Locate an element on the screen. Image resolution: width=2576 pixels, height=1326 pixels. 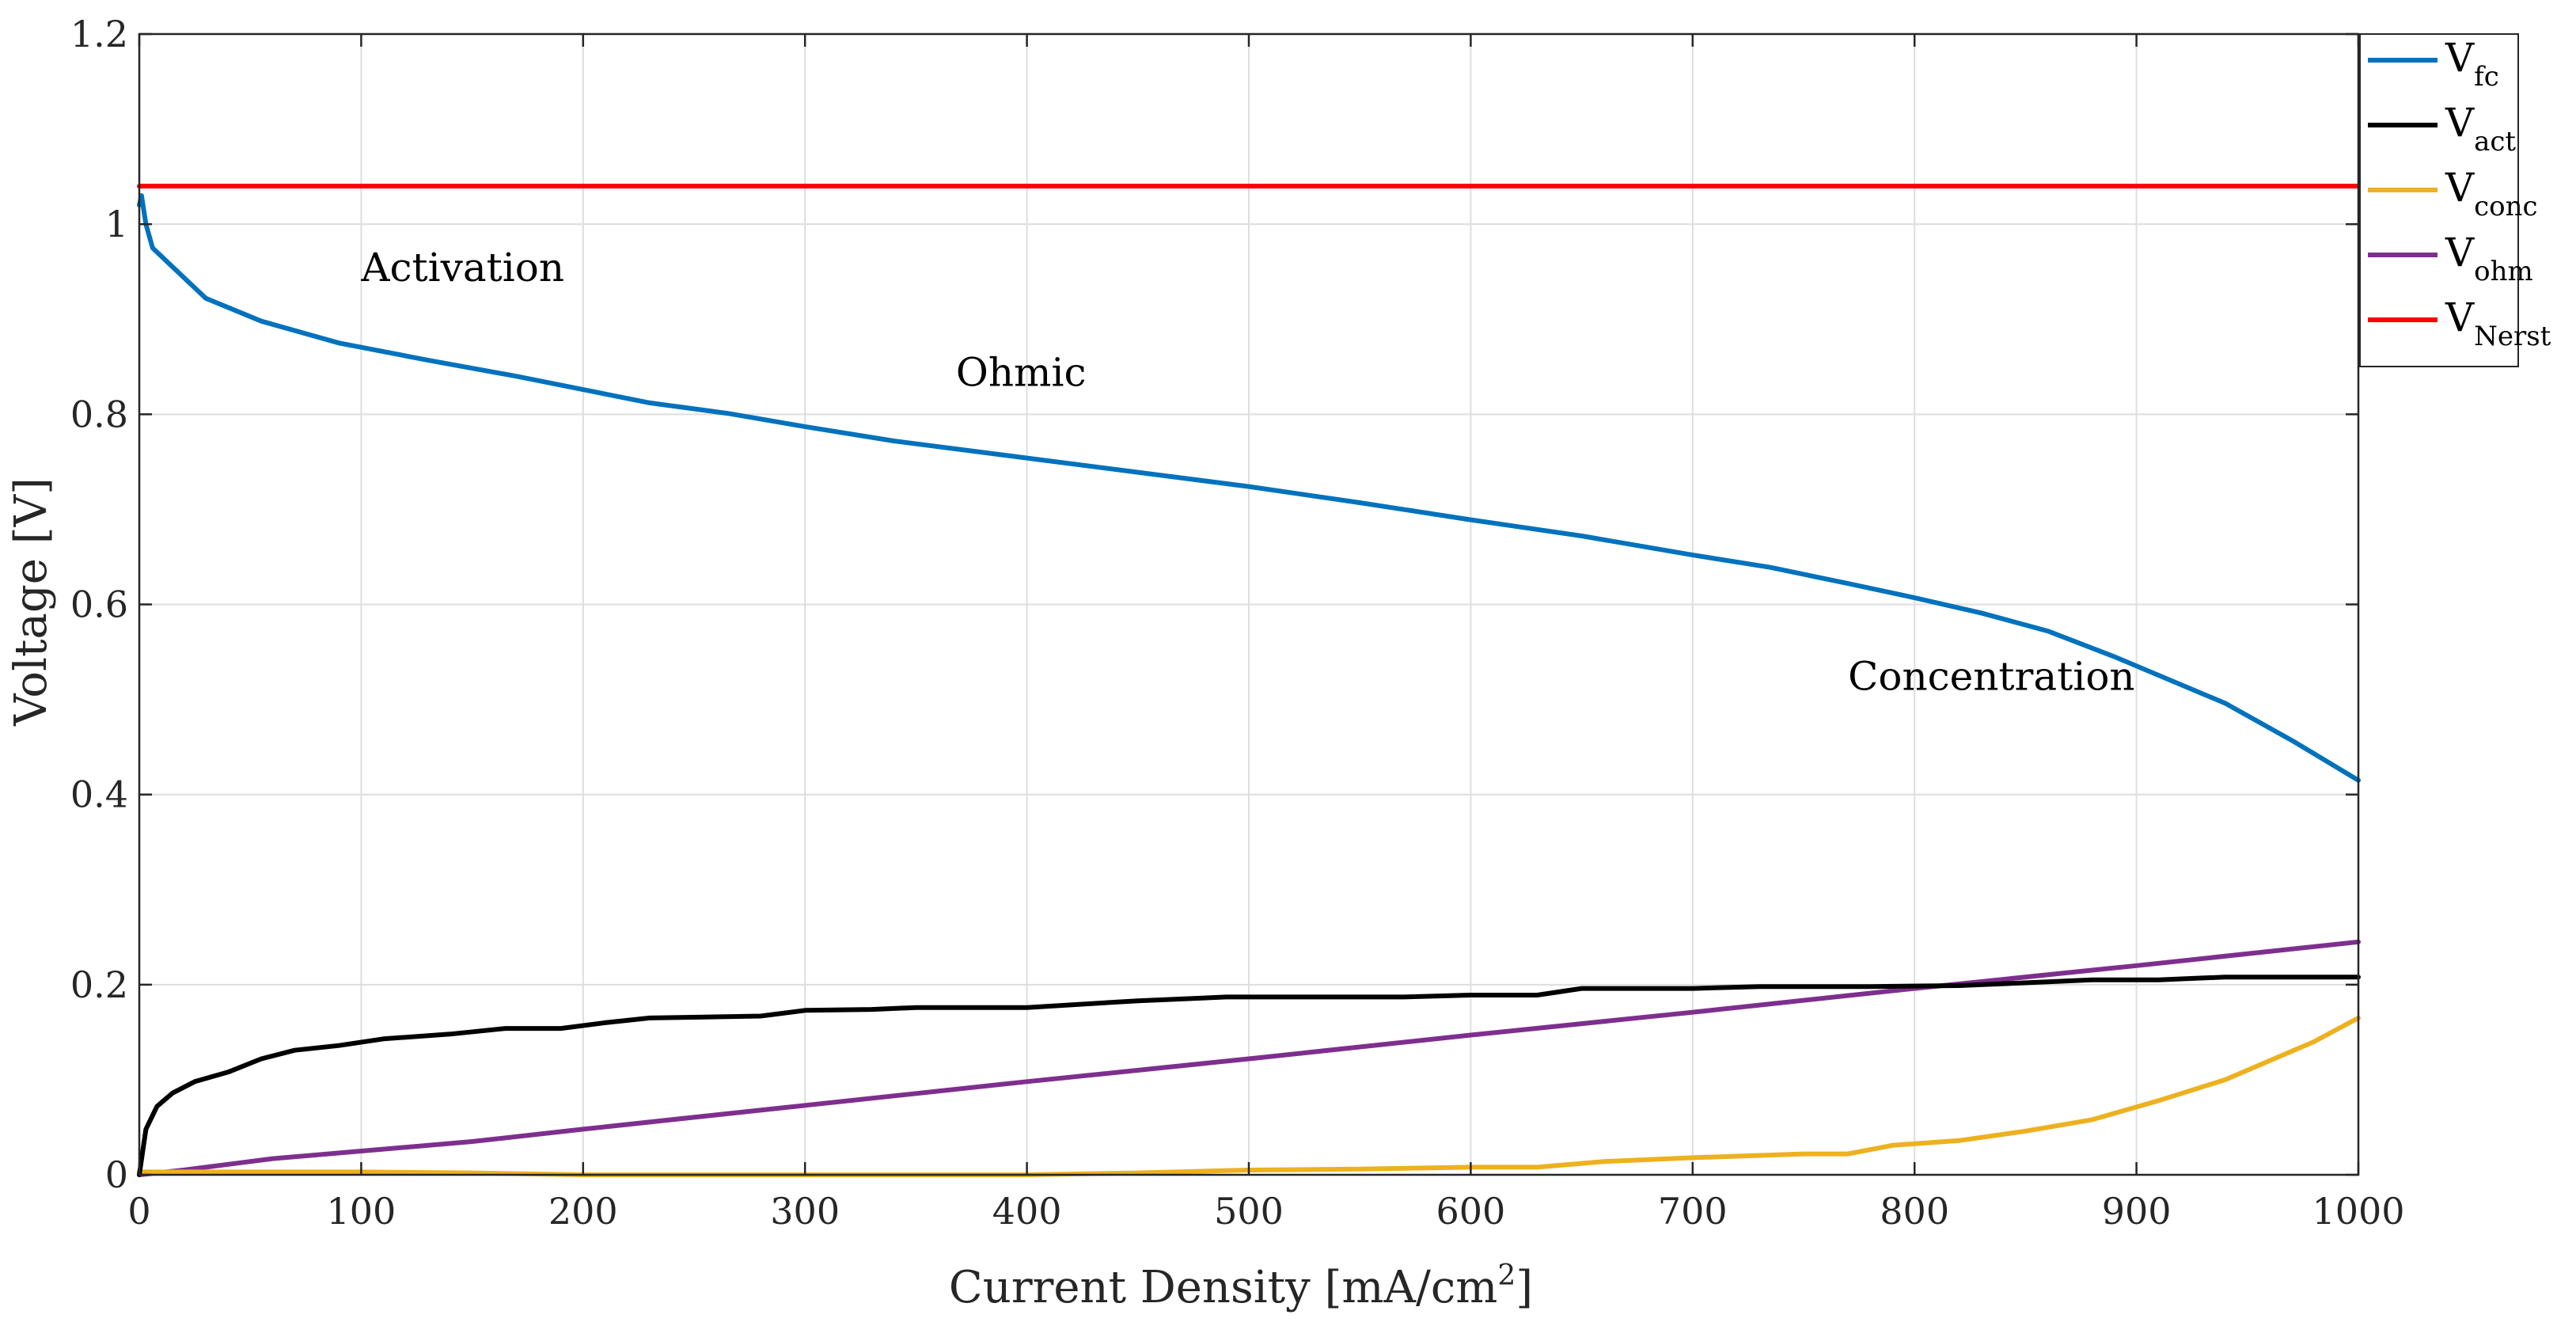
x-tick-label: 1000 is located at coordinates (2358, 1211).